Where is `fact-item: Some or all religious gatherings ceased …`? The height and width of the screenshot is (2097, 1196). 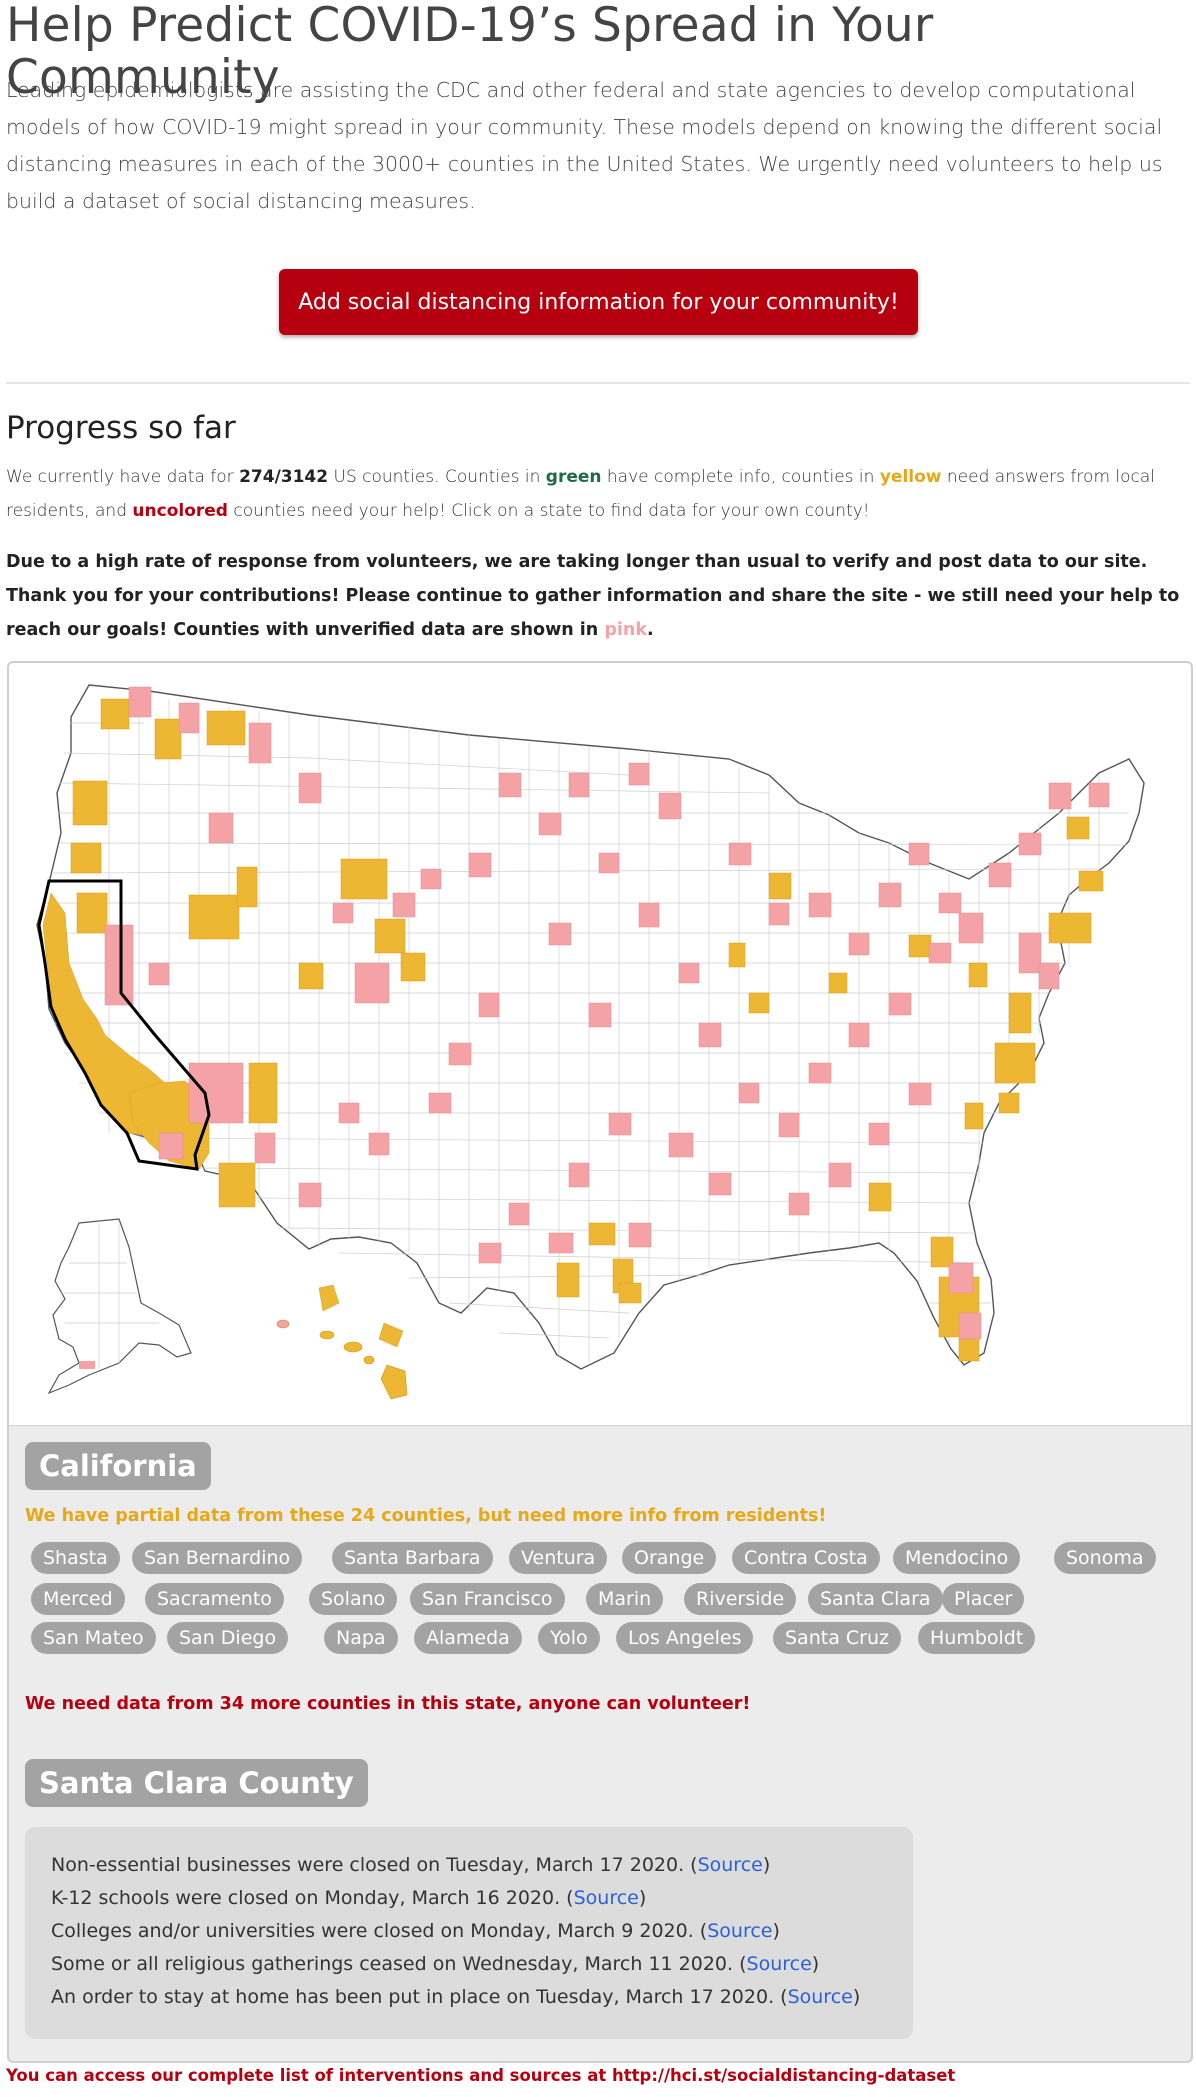
fact-item: Some or all religious gatherings ceased … is located at coordinates (482, 1964).